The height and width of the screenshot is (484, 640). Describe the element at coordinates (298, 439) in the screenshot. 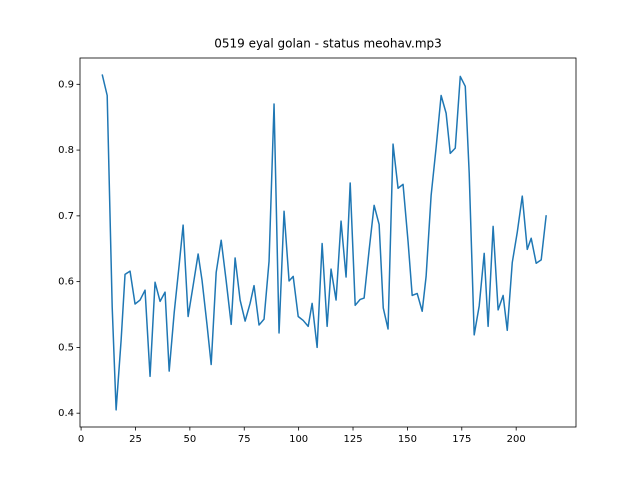

I see `x-tick-label: 100` at that location.